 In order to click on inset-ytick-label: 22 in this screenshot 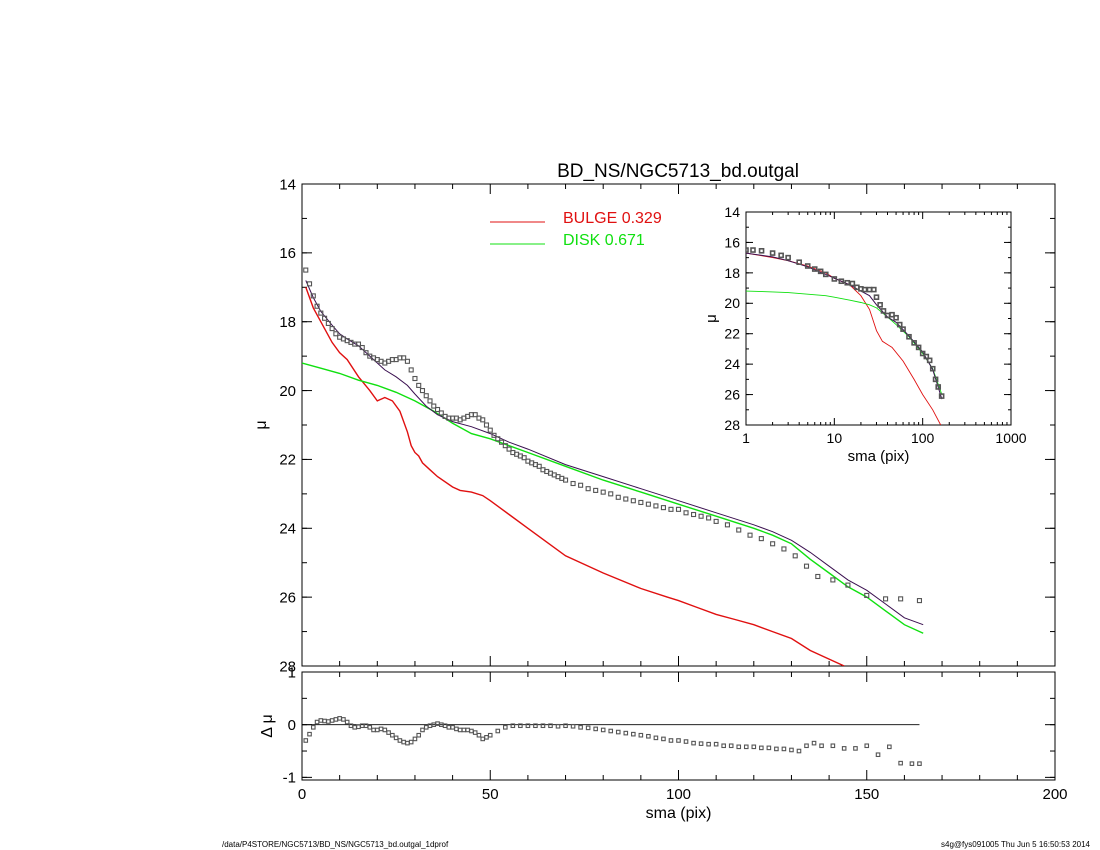, I will do `click(732, 334)`.